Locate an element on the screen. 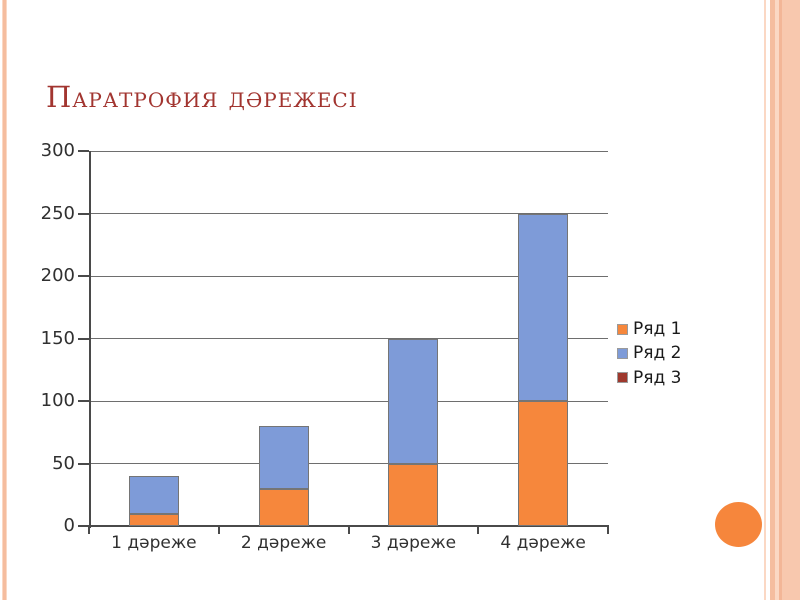  x-axis-label-3: 3 дәреже is located at coordinates (413, 543).